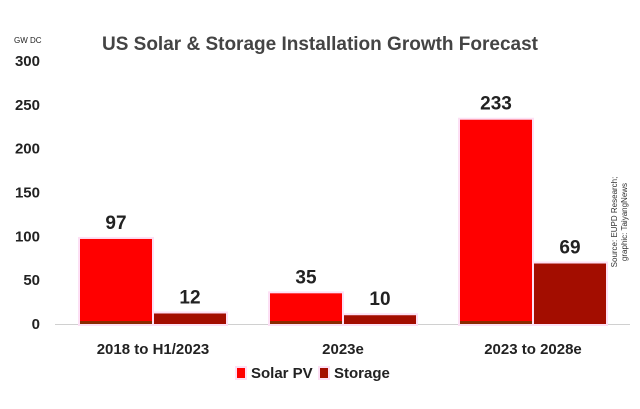 This screenshot has width=640, height=409. Describe the element at coordinates (28, 40) in the screenshot. I see `y-axis-label: GW DC` at that location.